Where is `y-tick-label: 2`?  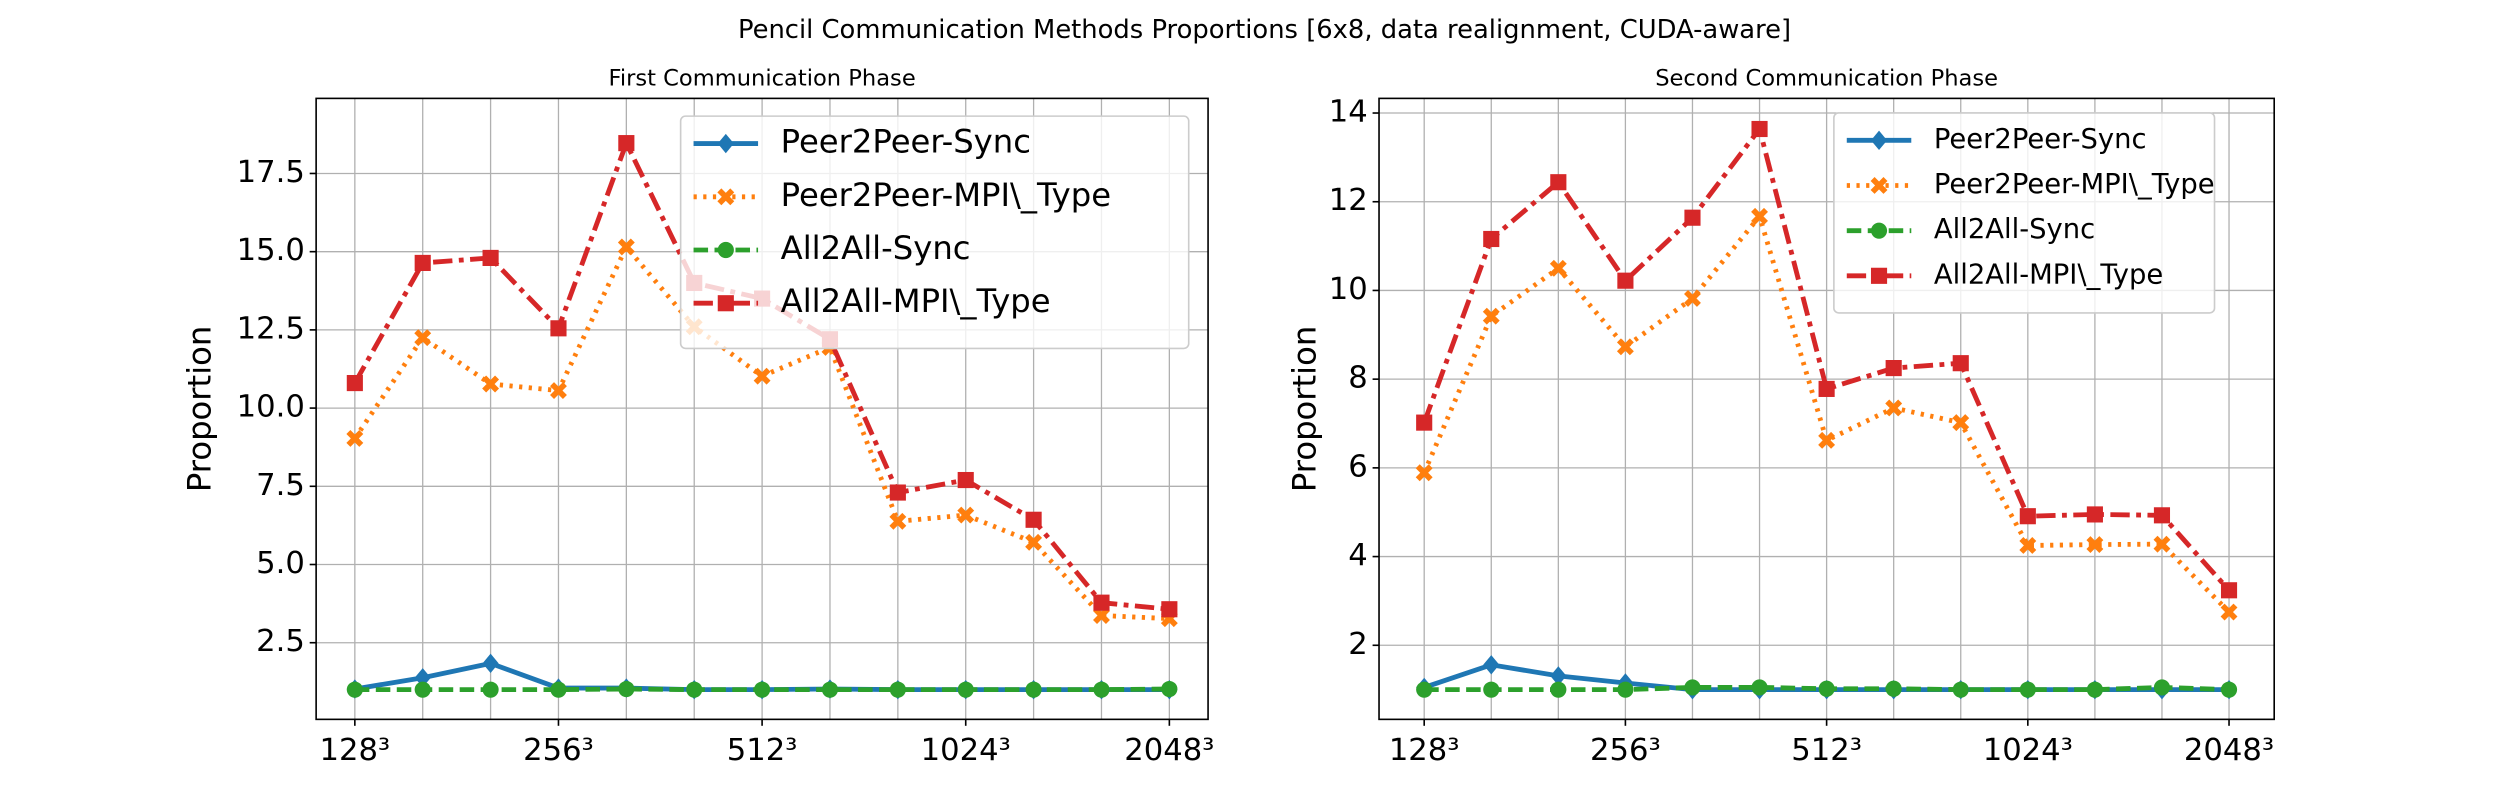 y-tick-label: 2 is located at coordinates (1358, 644).